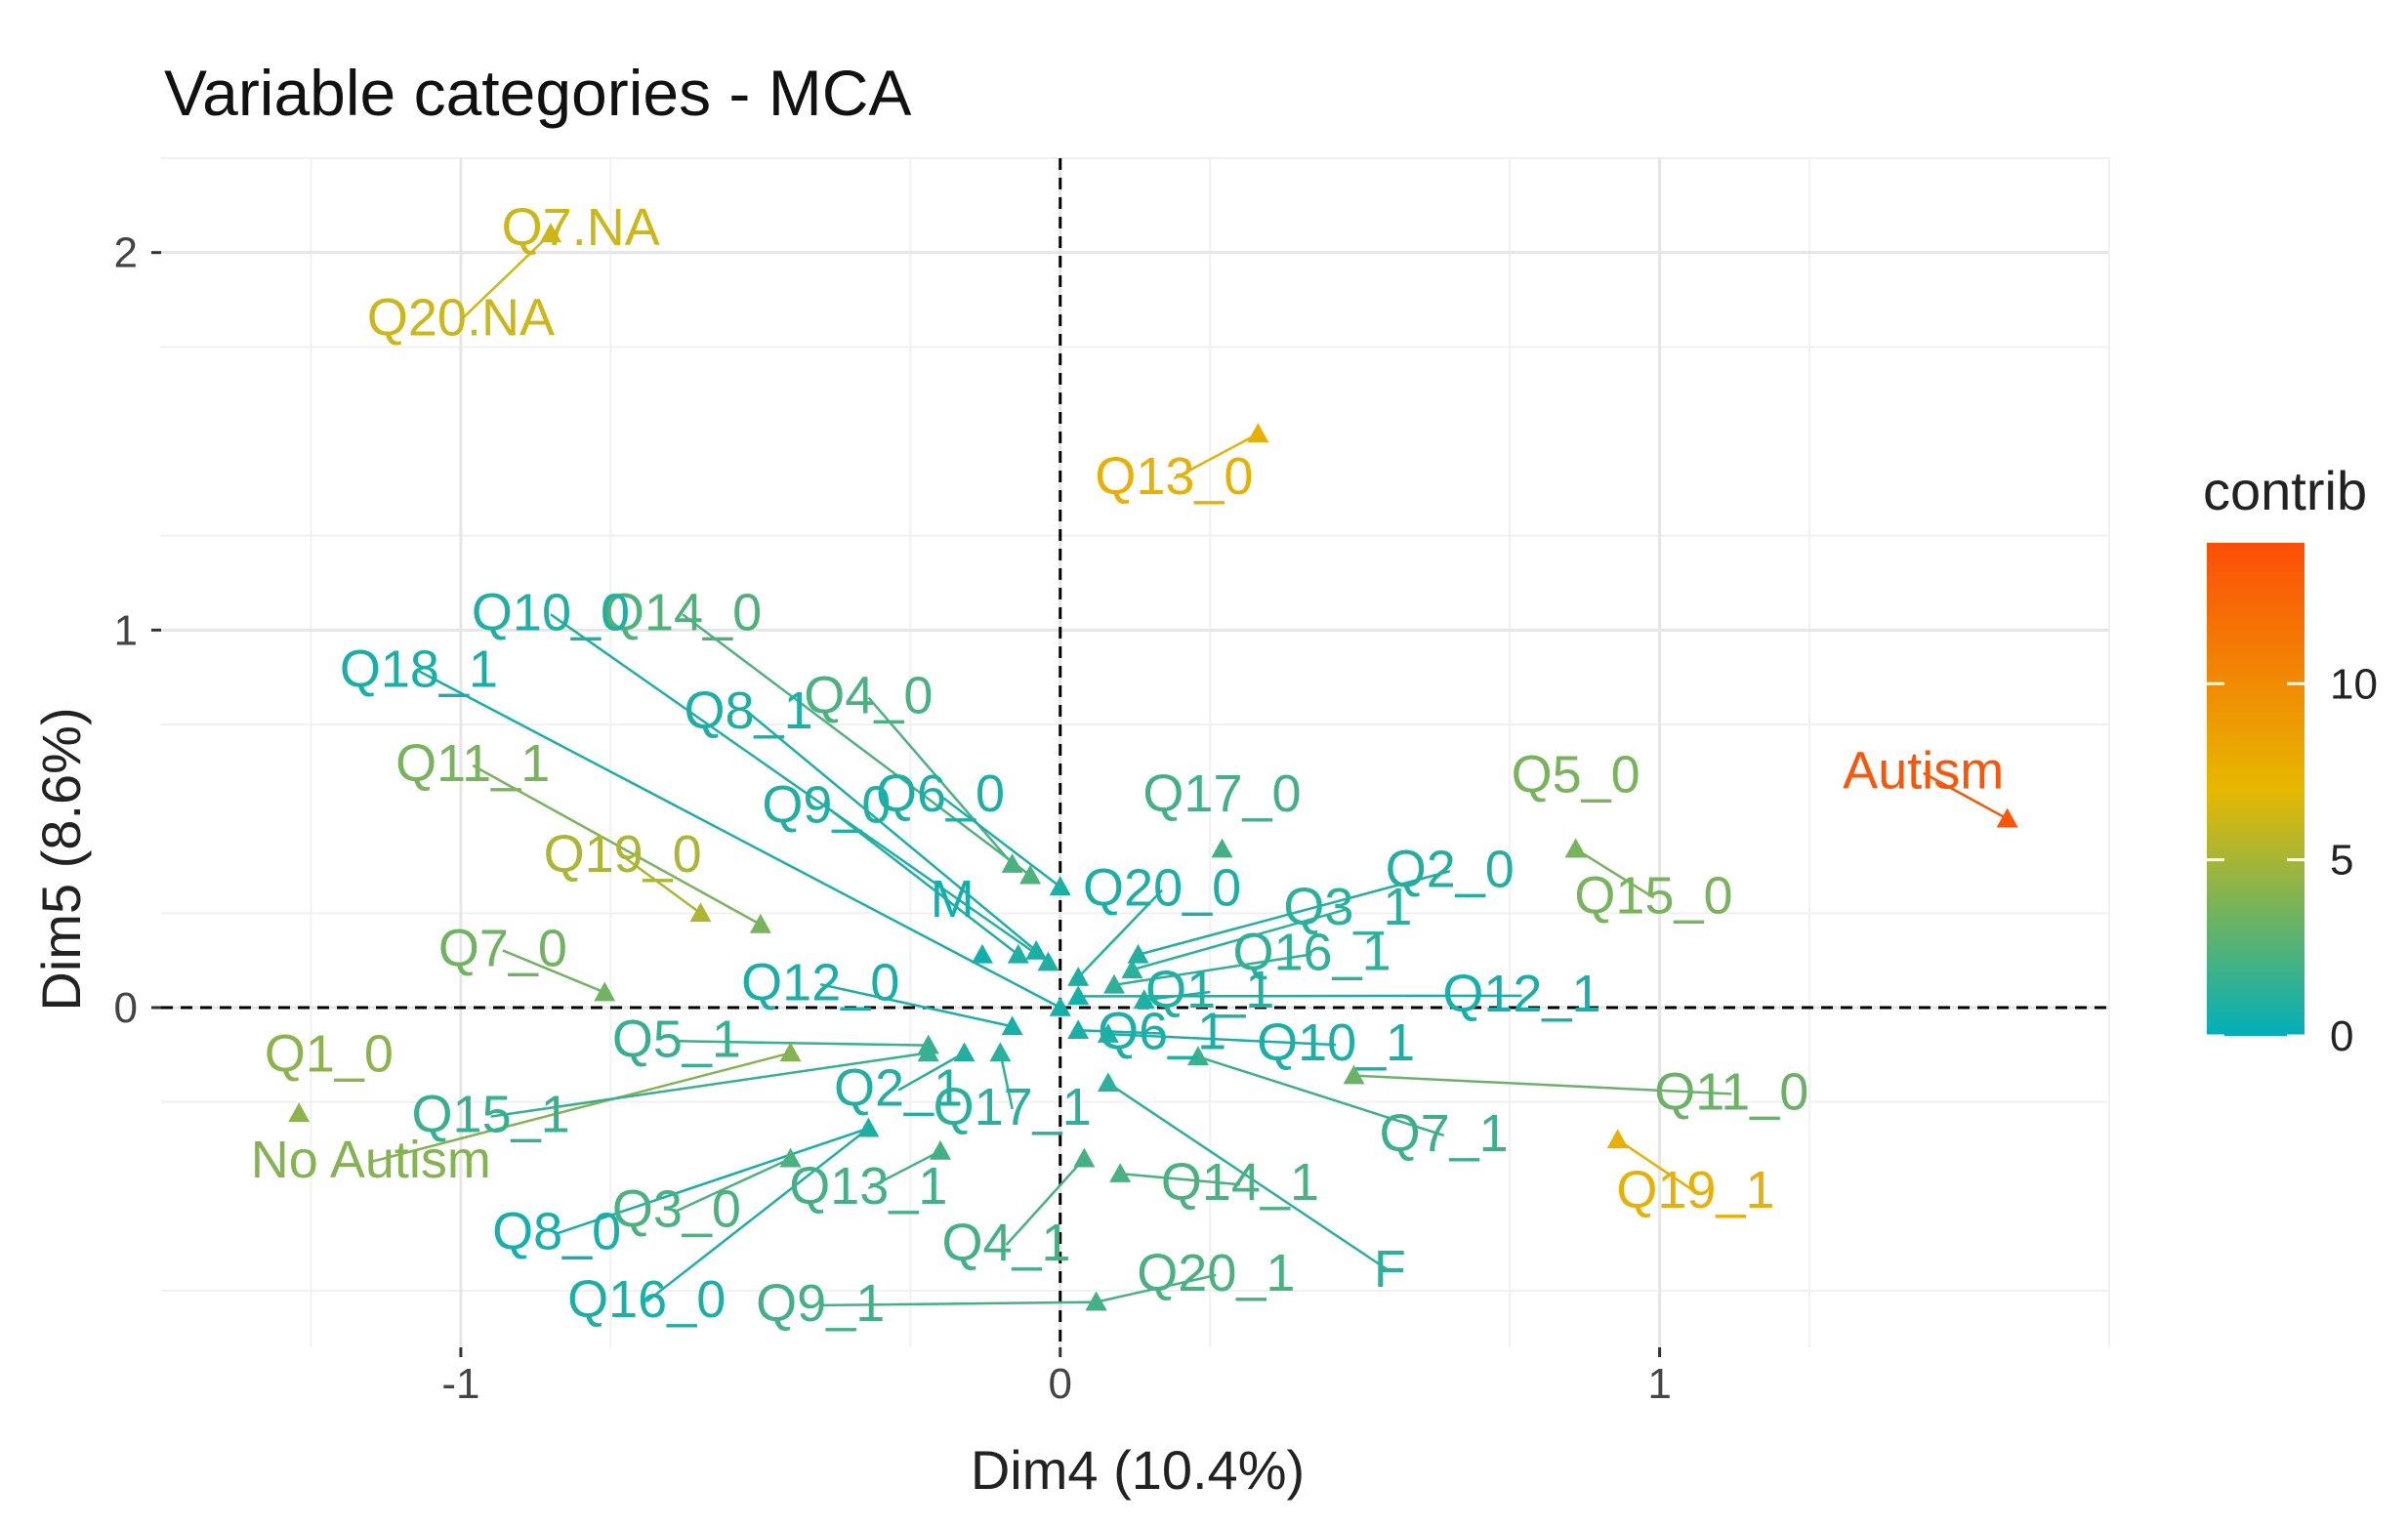  I want to click on point-label: Q8_0, so click(556, 1231).